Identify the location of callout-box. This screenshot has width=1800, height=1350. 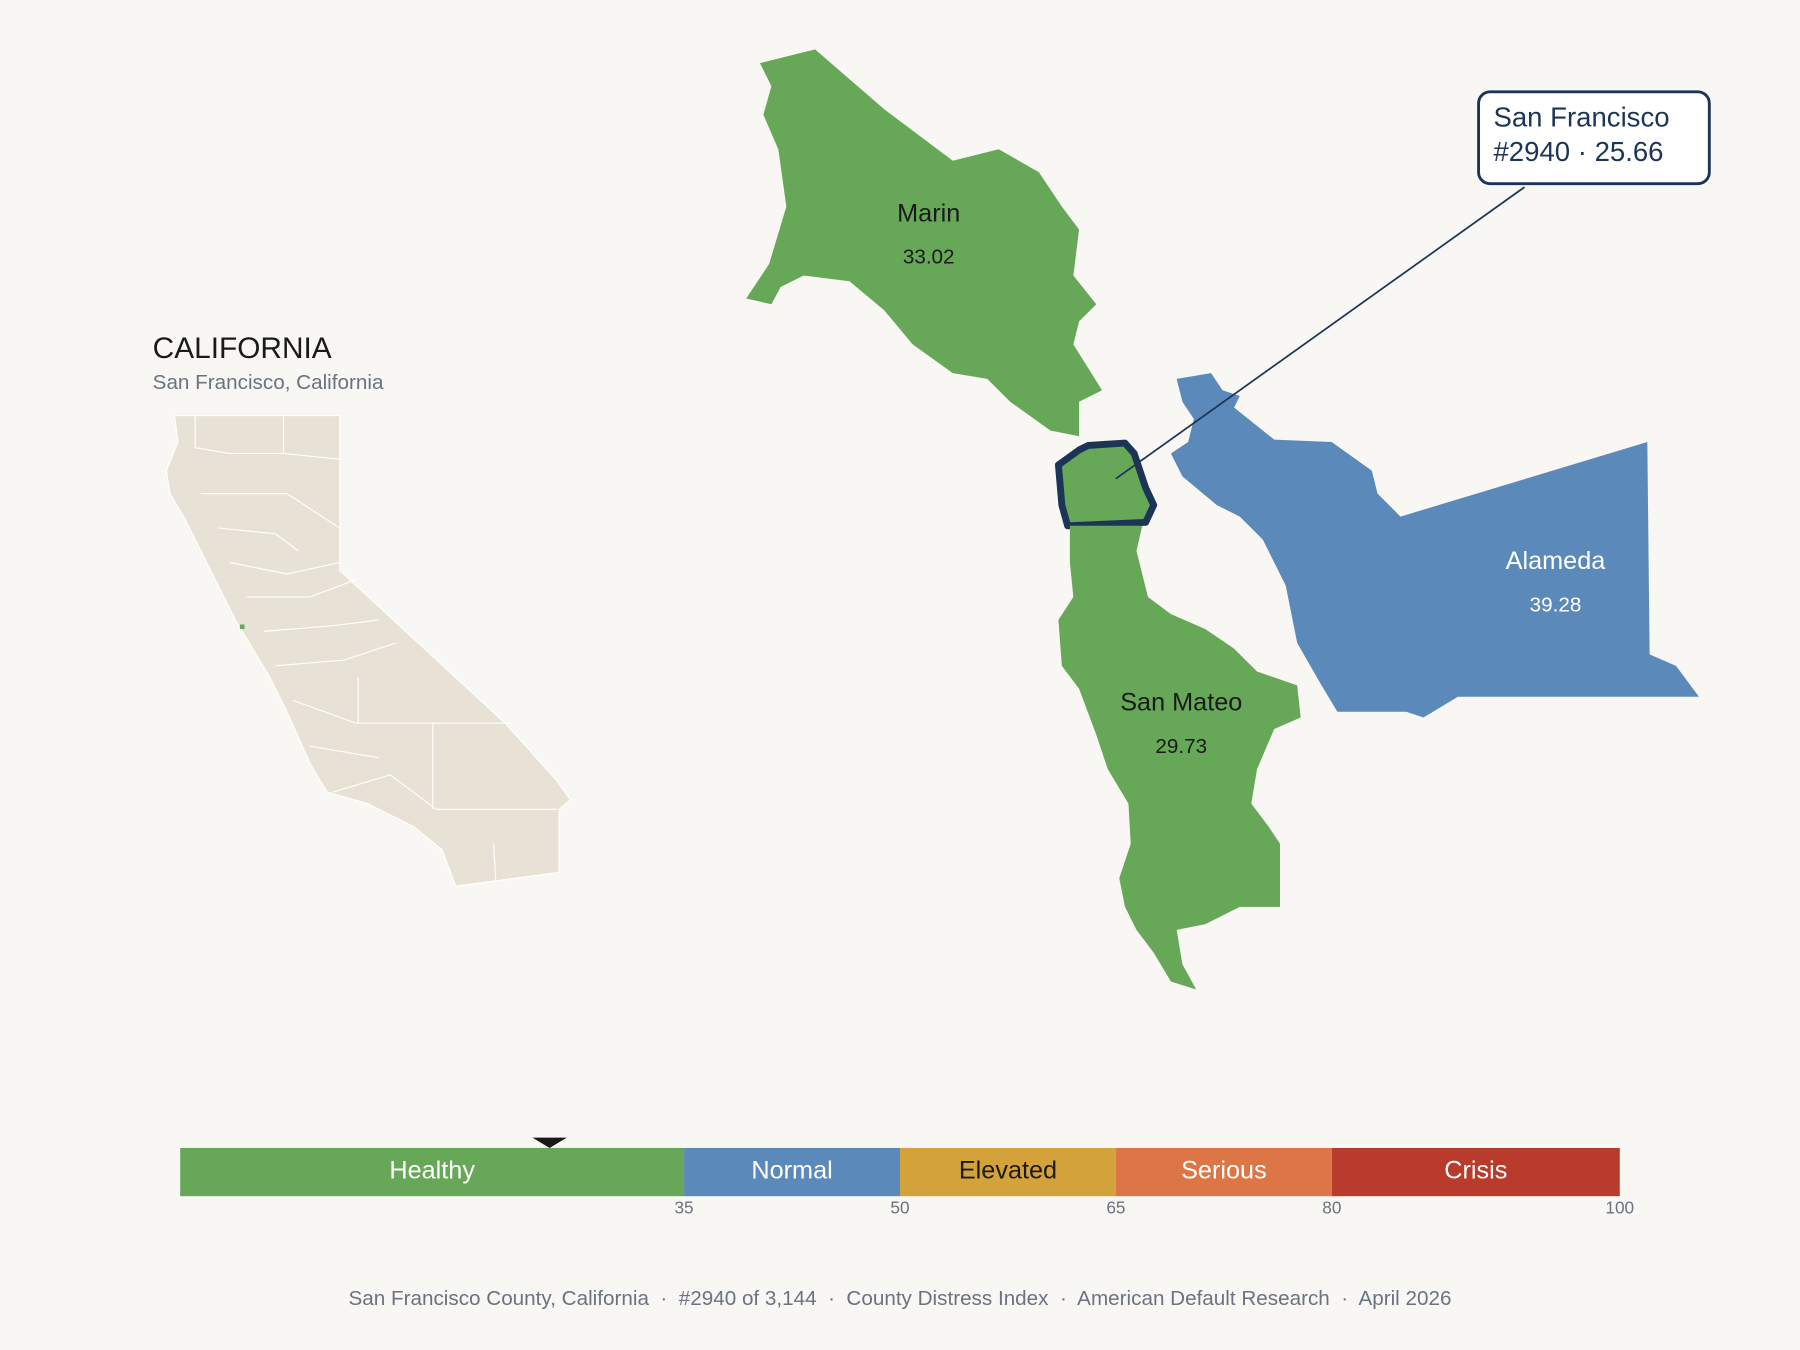
(1594, 138).